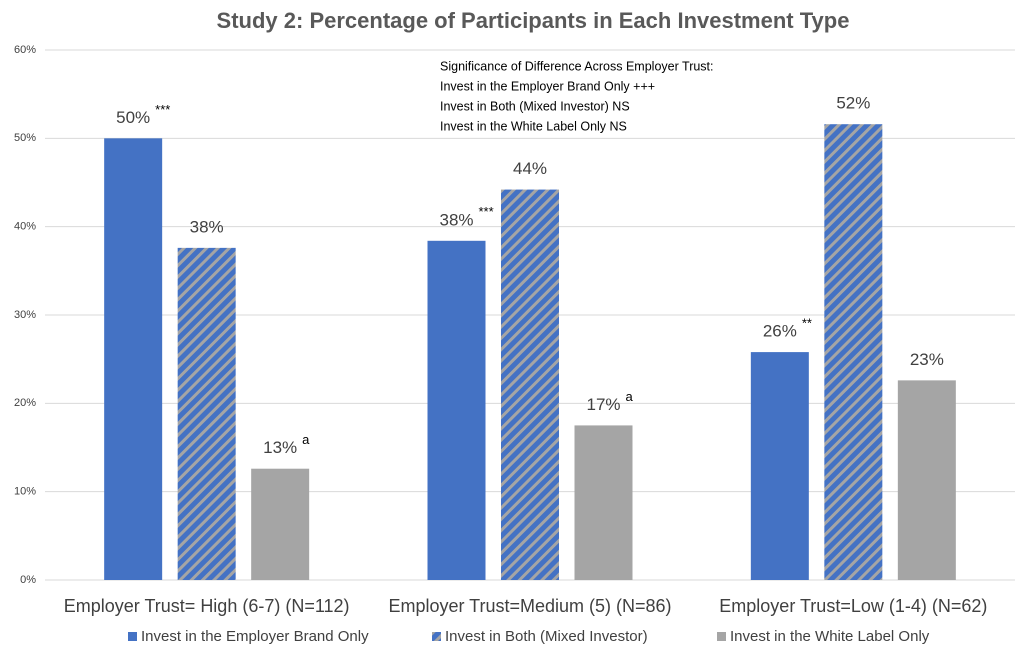  Describe the element at coordinates (133, 117) in the screenshot. I see `value-label: 50%` at that location.